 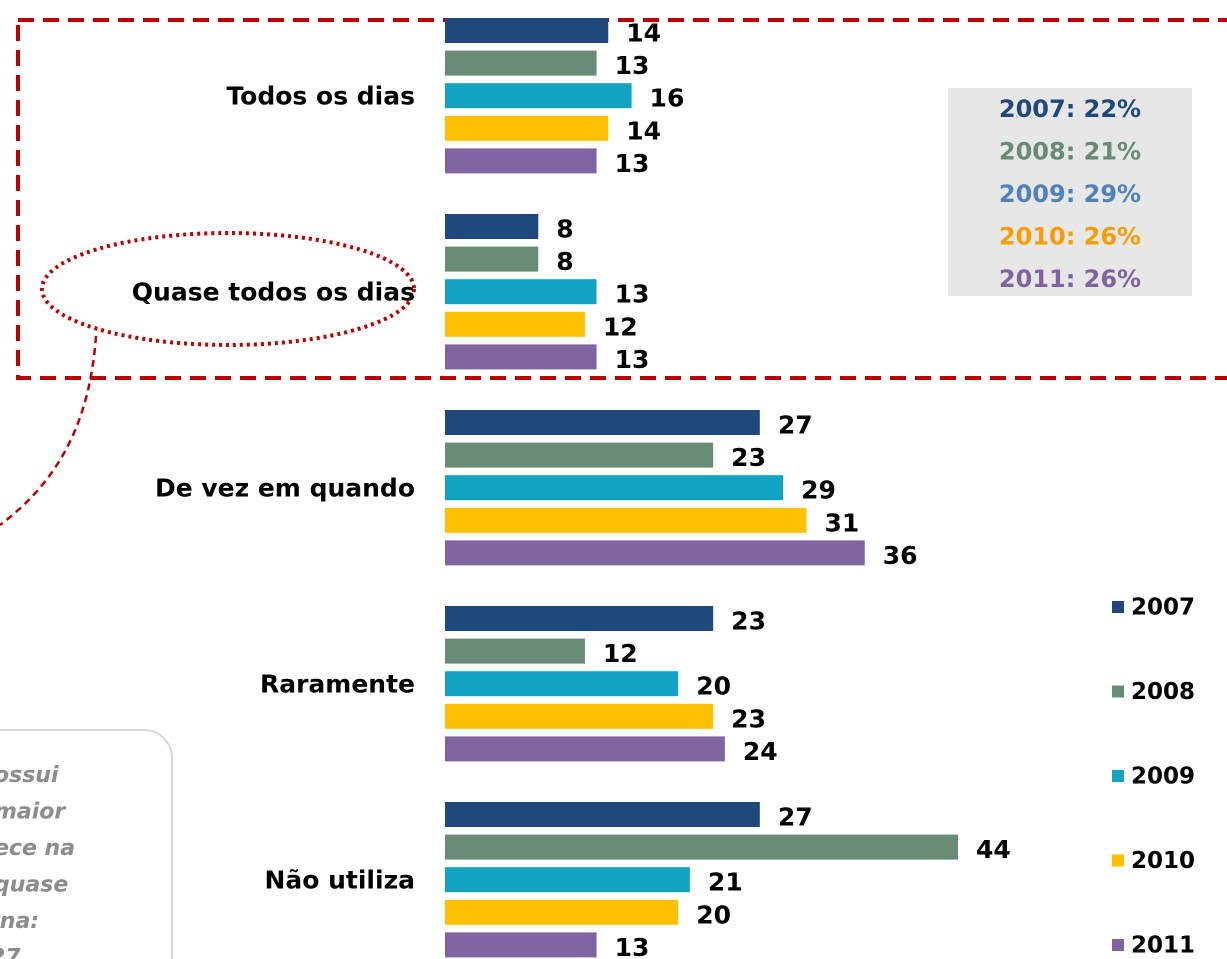 What do you see at coordinates (19, 921) in the screenshot?
I see `note-line: semana:` at bounding box center [19, 921].